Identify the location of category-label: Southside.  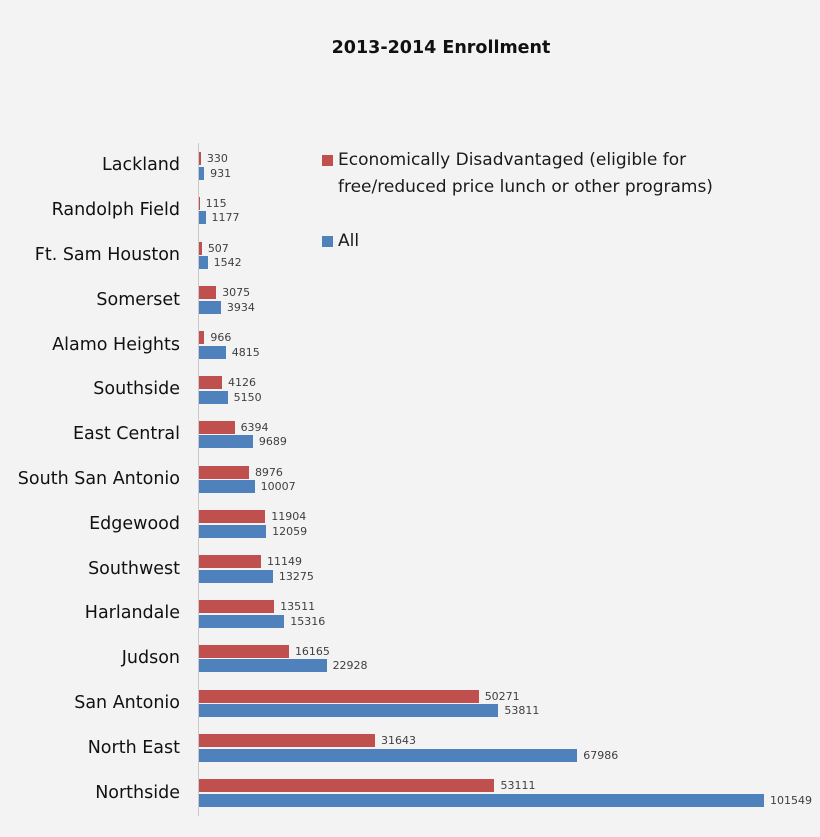
(136, 389).